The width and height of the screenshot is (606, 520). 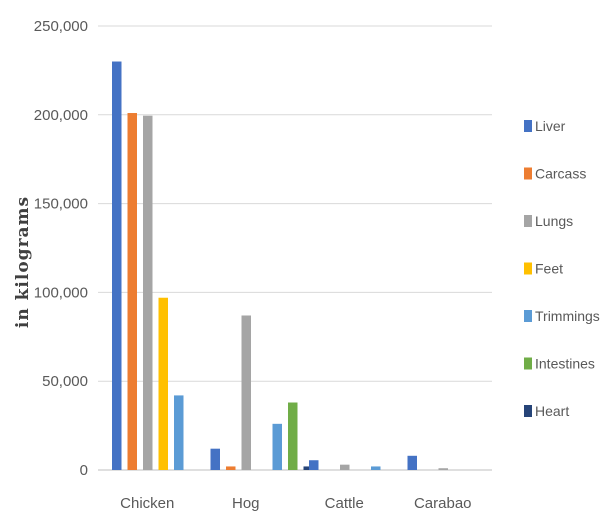 I want to click on legend-swatch-liver, so click(x=528, y=126).